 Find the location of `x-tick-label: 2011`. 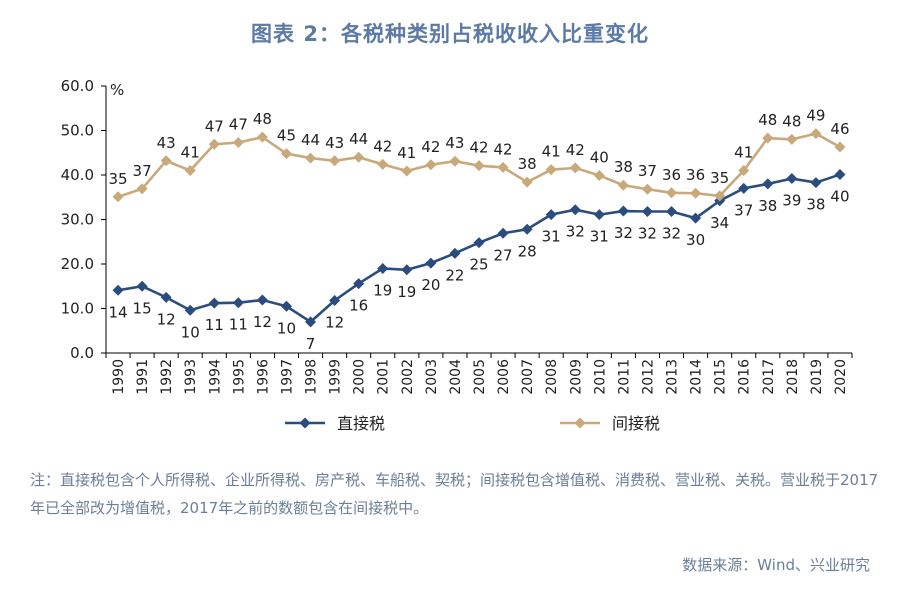

x-tick-label: 2011 is located at coordinates (624, 377).